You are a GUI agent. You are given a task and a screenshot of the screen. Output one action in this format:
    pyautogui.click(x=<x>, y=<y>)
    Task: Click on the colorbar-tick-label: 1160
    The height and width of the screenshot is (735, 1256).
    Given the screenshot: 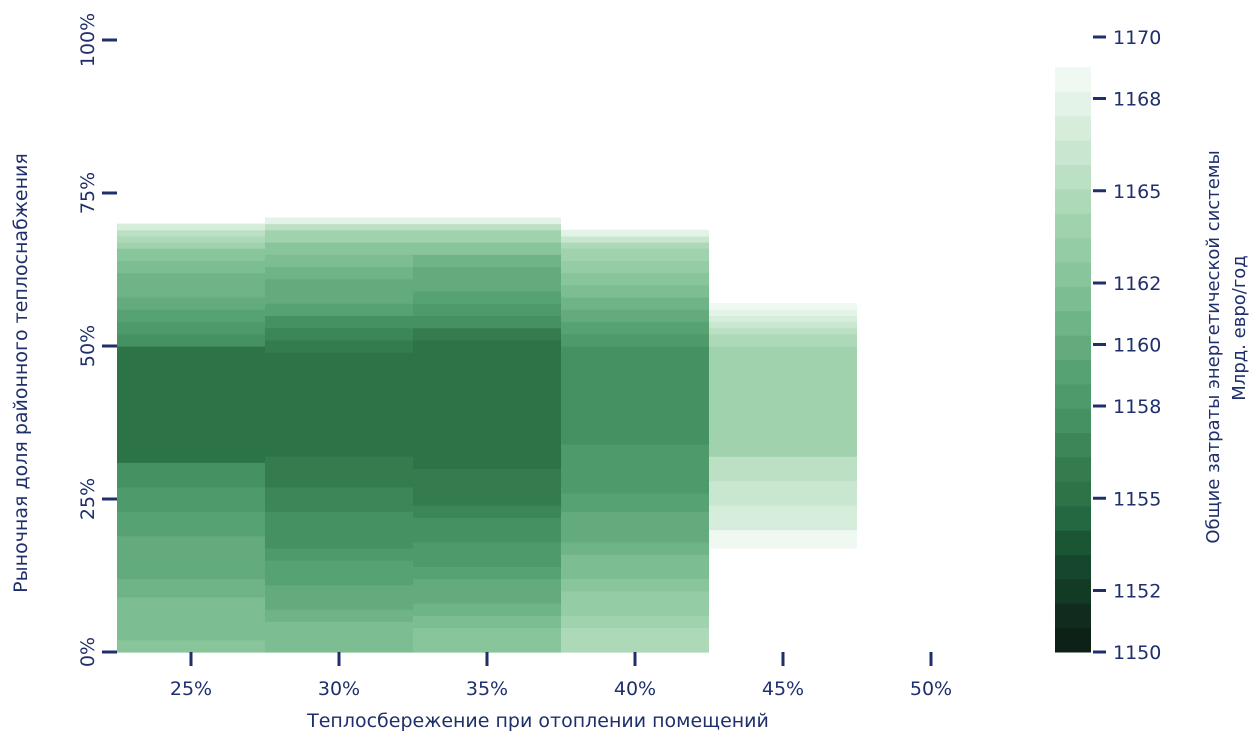 What is the action you would take?
    pyautogui.click(x=1137, y=346)
    